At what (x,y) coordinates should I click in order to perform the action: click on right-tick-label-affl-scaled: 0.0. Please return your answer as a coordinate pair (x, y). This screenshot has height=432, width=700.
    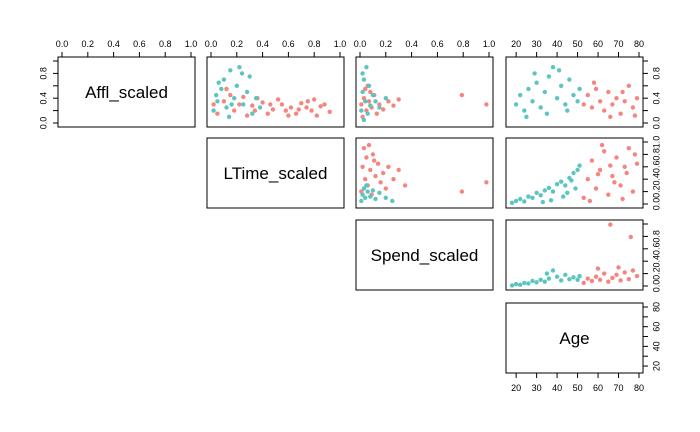
    Looking at the image, I should click on (656, 123).